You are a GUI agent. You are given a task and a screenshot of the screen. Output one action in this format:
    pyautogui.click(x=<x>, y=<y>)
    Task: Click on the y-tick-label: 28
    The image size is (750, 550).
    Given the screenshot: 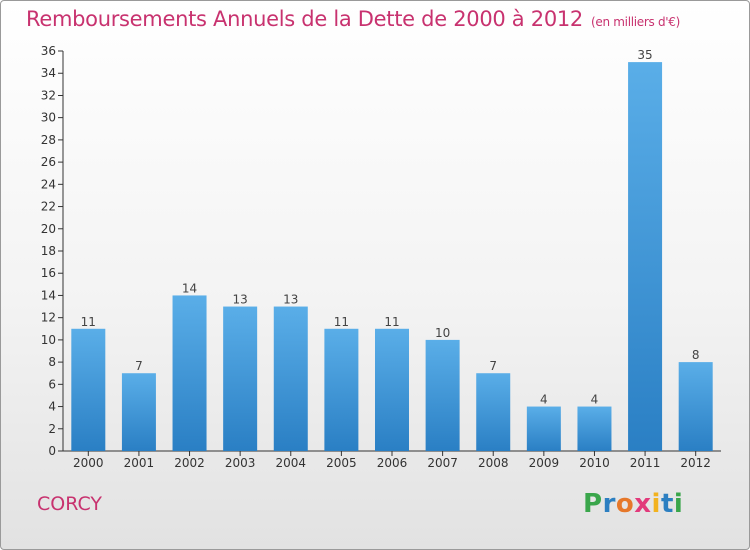 What is the action you would take?
    pyautogui.click(x=48, y=140)
    